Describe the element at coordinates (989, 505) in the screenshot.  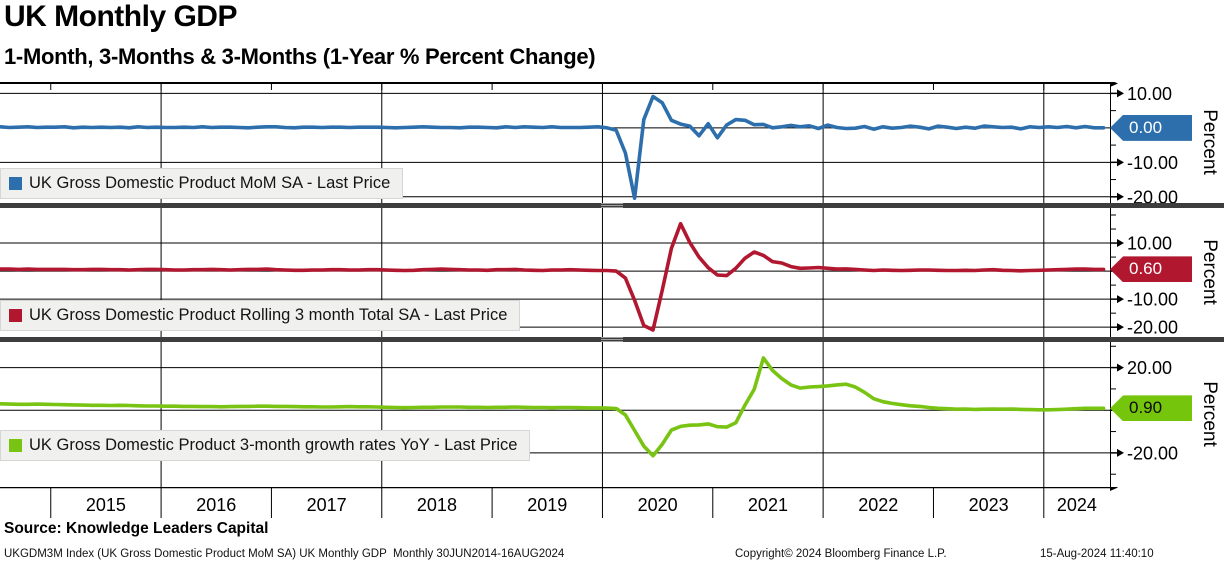
I see `svg-text: 2023` at that location.